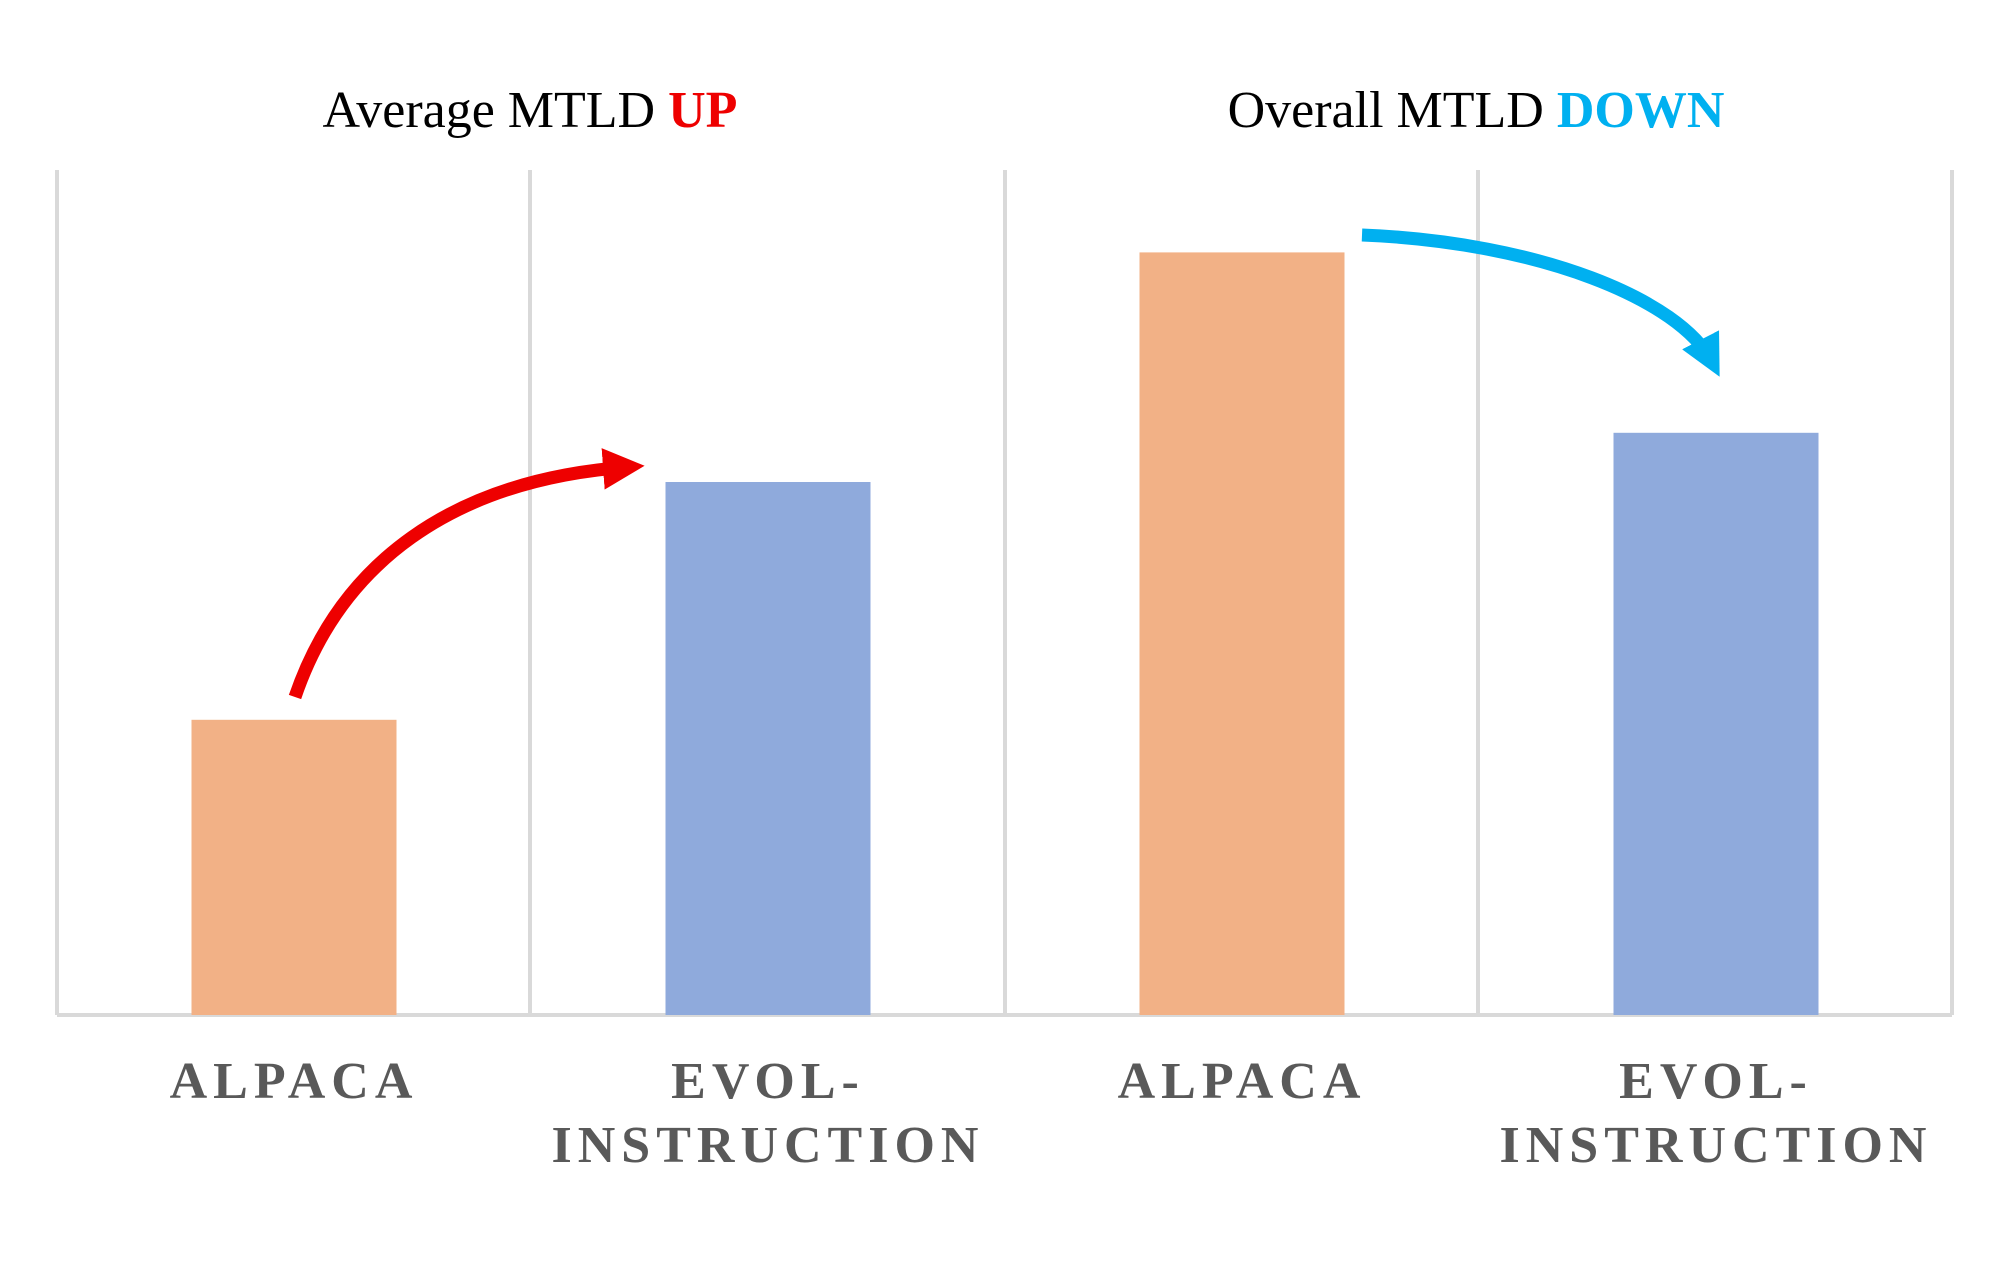 Image resolution: width=1989 pixels, height=1274 pixels. What do you see at coordinates (768, 1081) in the screenshot?
I see `category-label-panel1-1-0: EVOL-` at bounding box center [768, 1081].